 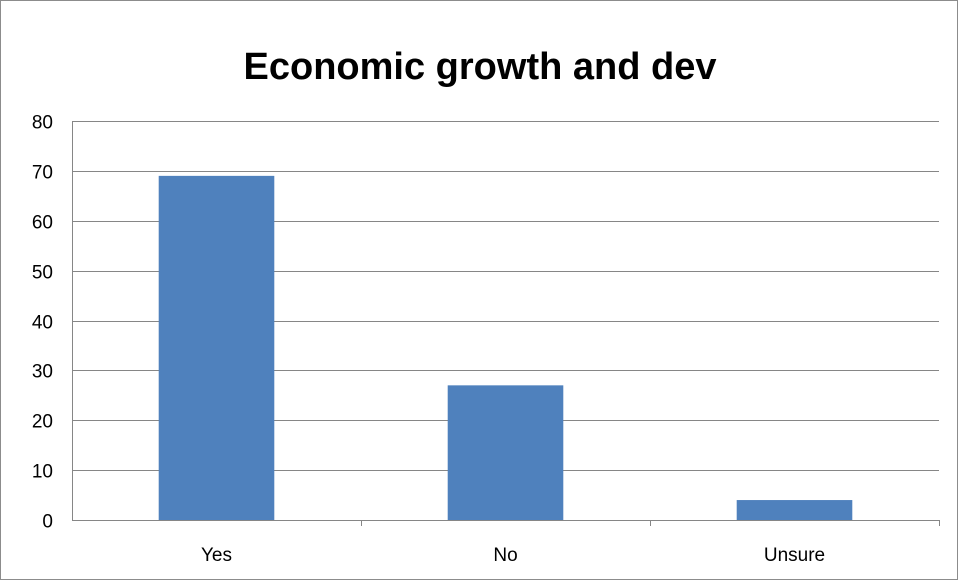 I want to click on y-tick-label: 80, so click(x=42, y=123).